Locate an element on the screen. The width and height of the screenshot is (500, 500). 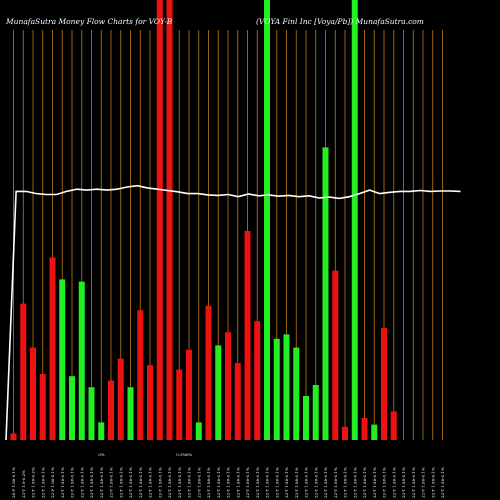
bar-annotation: 0.5% is located at coordinates (181, 454).